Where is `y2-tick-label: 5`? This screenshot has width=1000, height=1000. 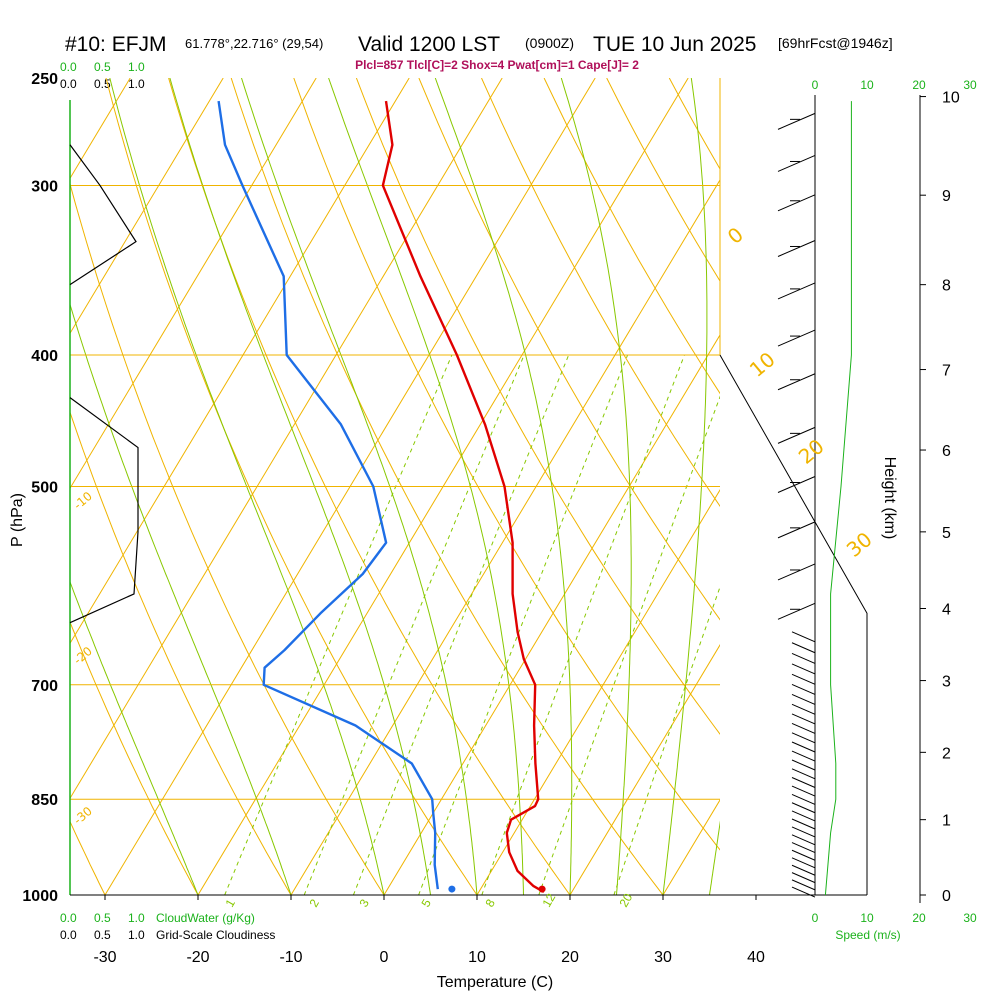
y2-tick-label: 5 is located at coordinates (946, 533).